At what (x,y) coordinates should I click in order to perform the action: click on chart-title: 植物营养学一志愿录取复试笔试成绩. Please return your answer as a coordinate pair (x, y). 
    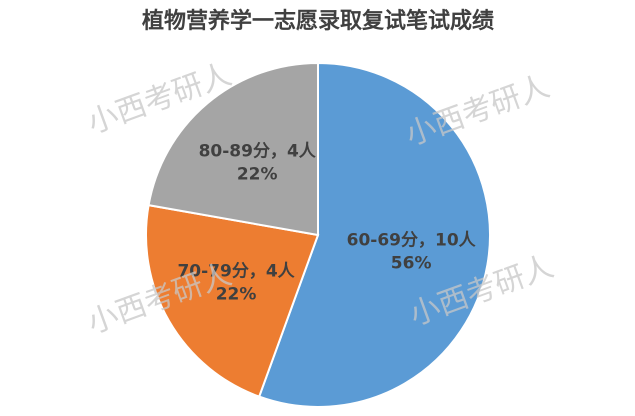
    Looking at the image, I should click on (318, 21).